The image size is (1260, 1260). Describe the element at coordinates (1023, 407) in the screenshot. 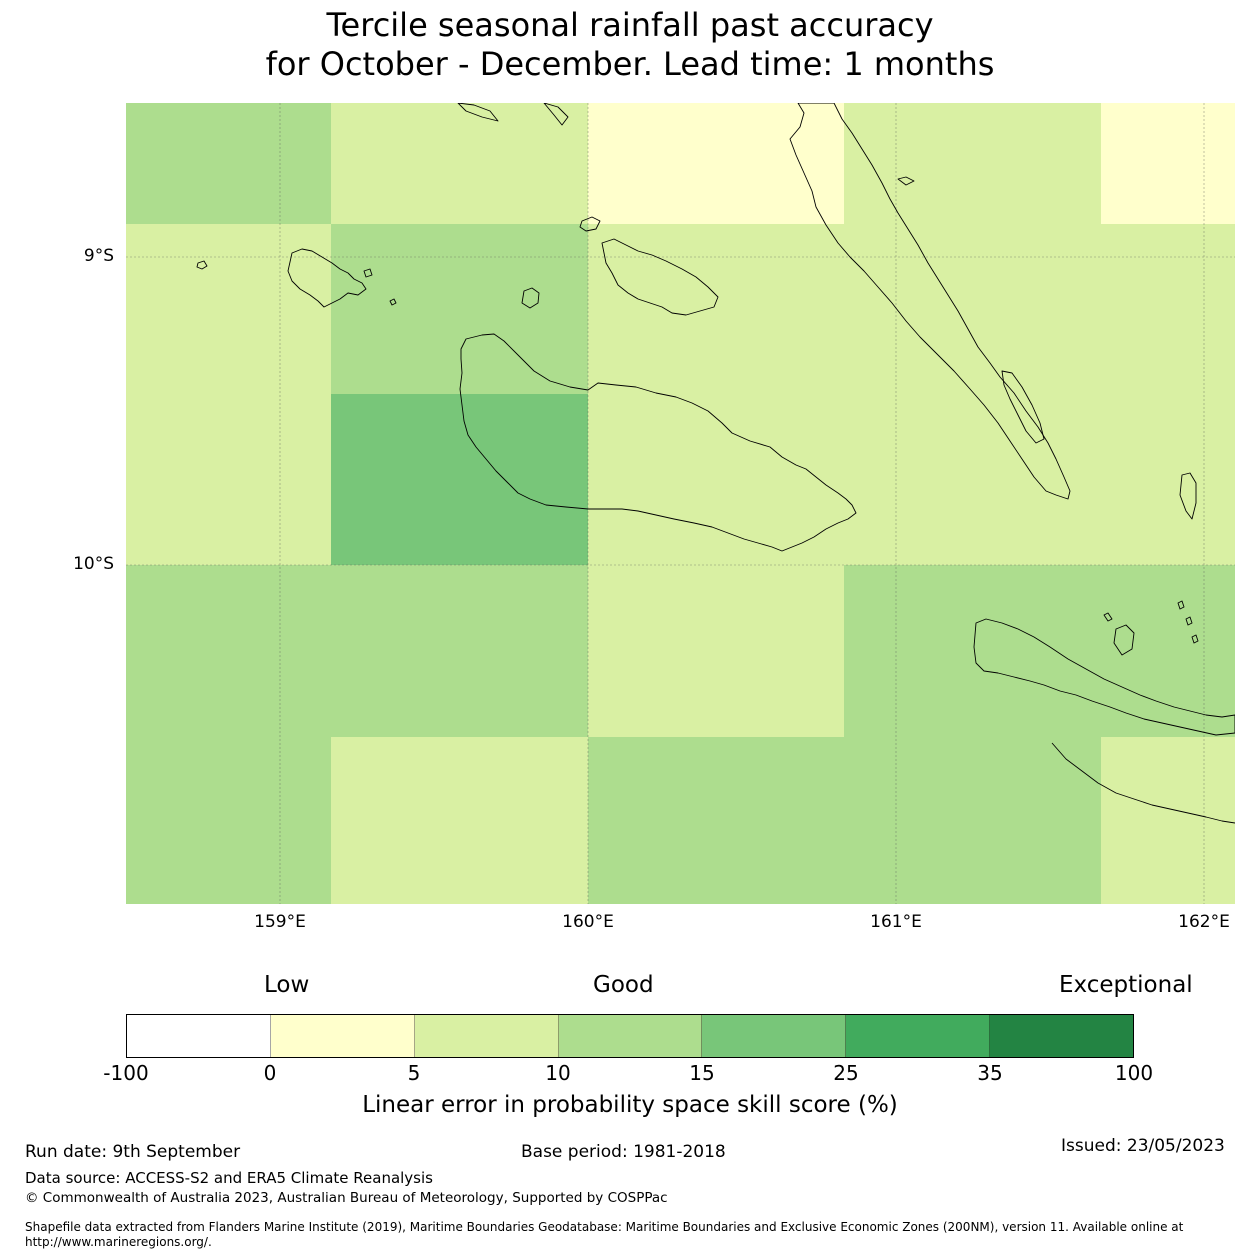

I see `maramasike-coastline` at that location.